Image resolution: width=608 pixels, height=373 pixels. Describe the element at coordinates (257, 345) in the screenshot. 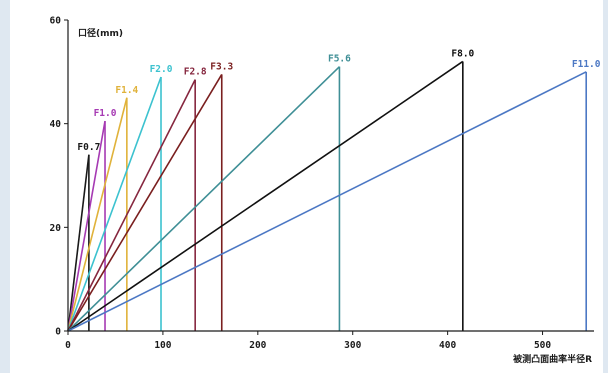

I see `x-tick-label: 200` at that location.